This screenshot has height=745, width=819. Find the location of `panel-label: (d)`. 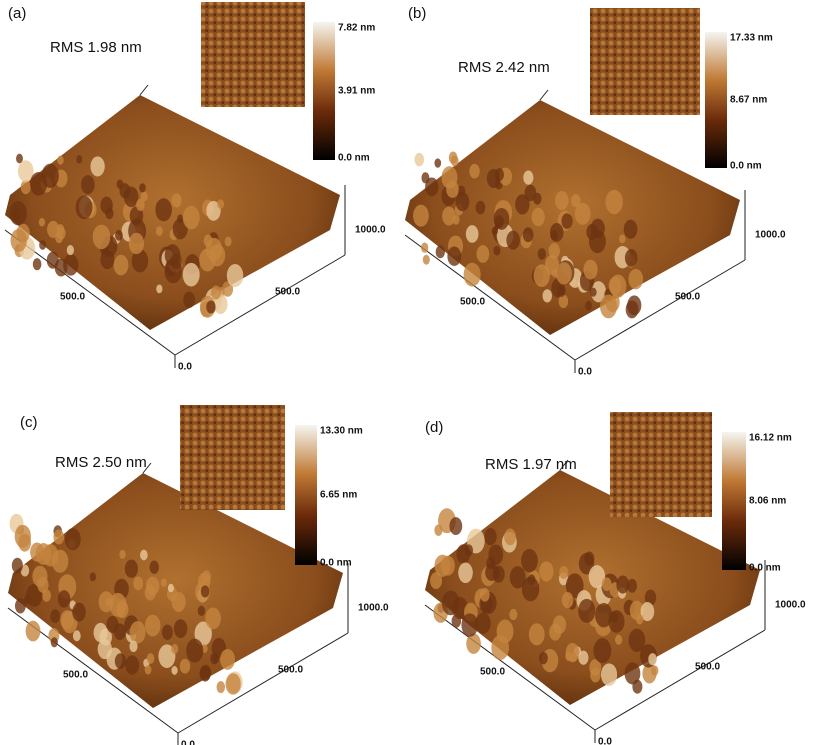

panel-label: (d) is located at coordinates (434, 427).